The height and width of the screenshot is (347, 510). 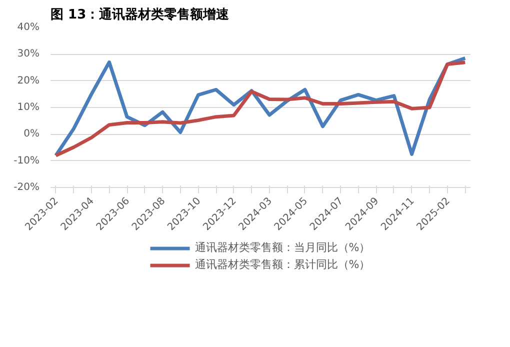 I want to click on y-tick-label: -10%, so click(x=27, y=160).